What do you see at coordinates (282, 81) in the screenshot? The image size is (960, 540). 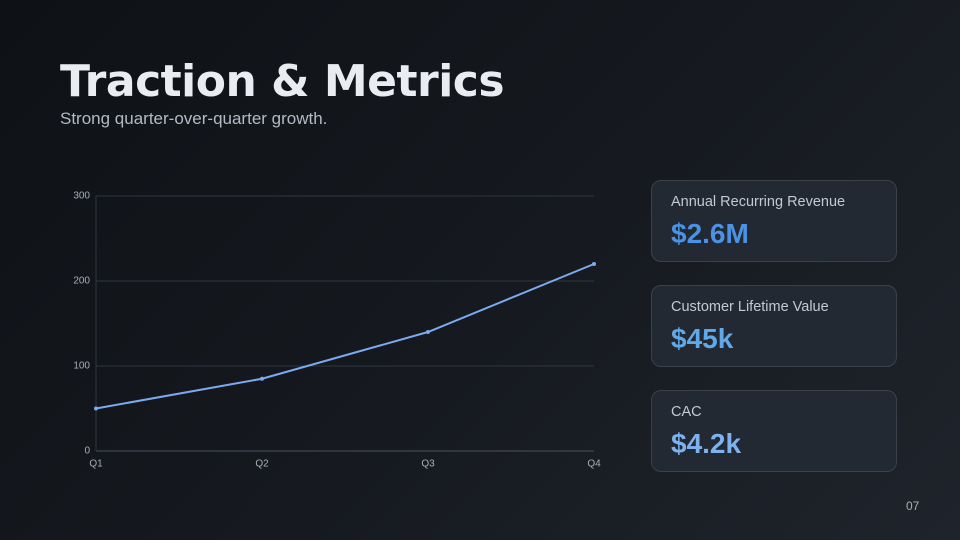 I see `title: Traction & Metrics` at bounding box center [282, 81].